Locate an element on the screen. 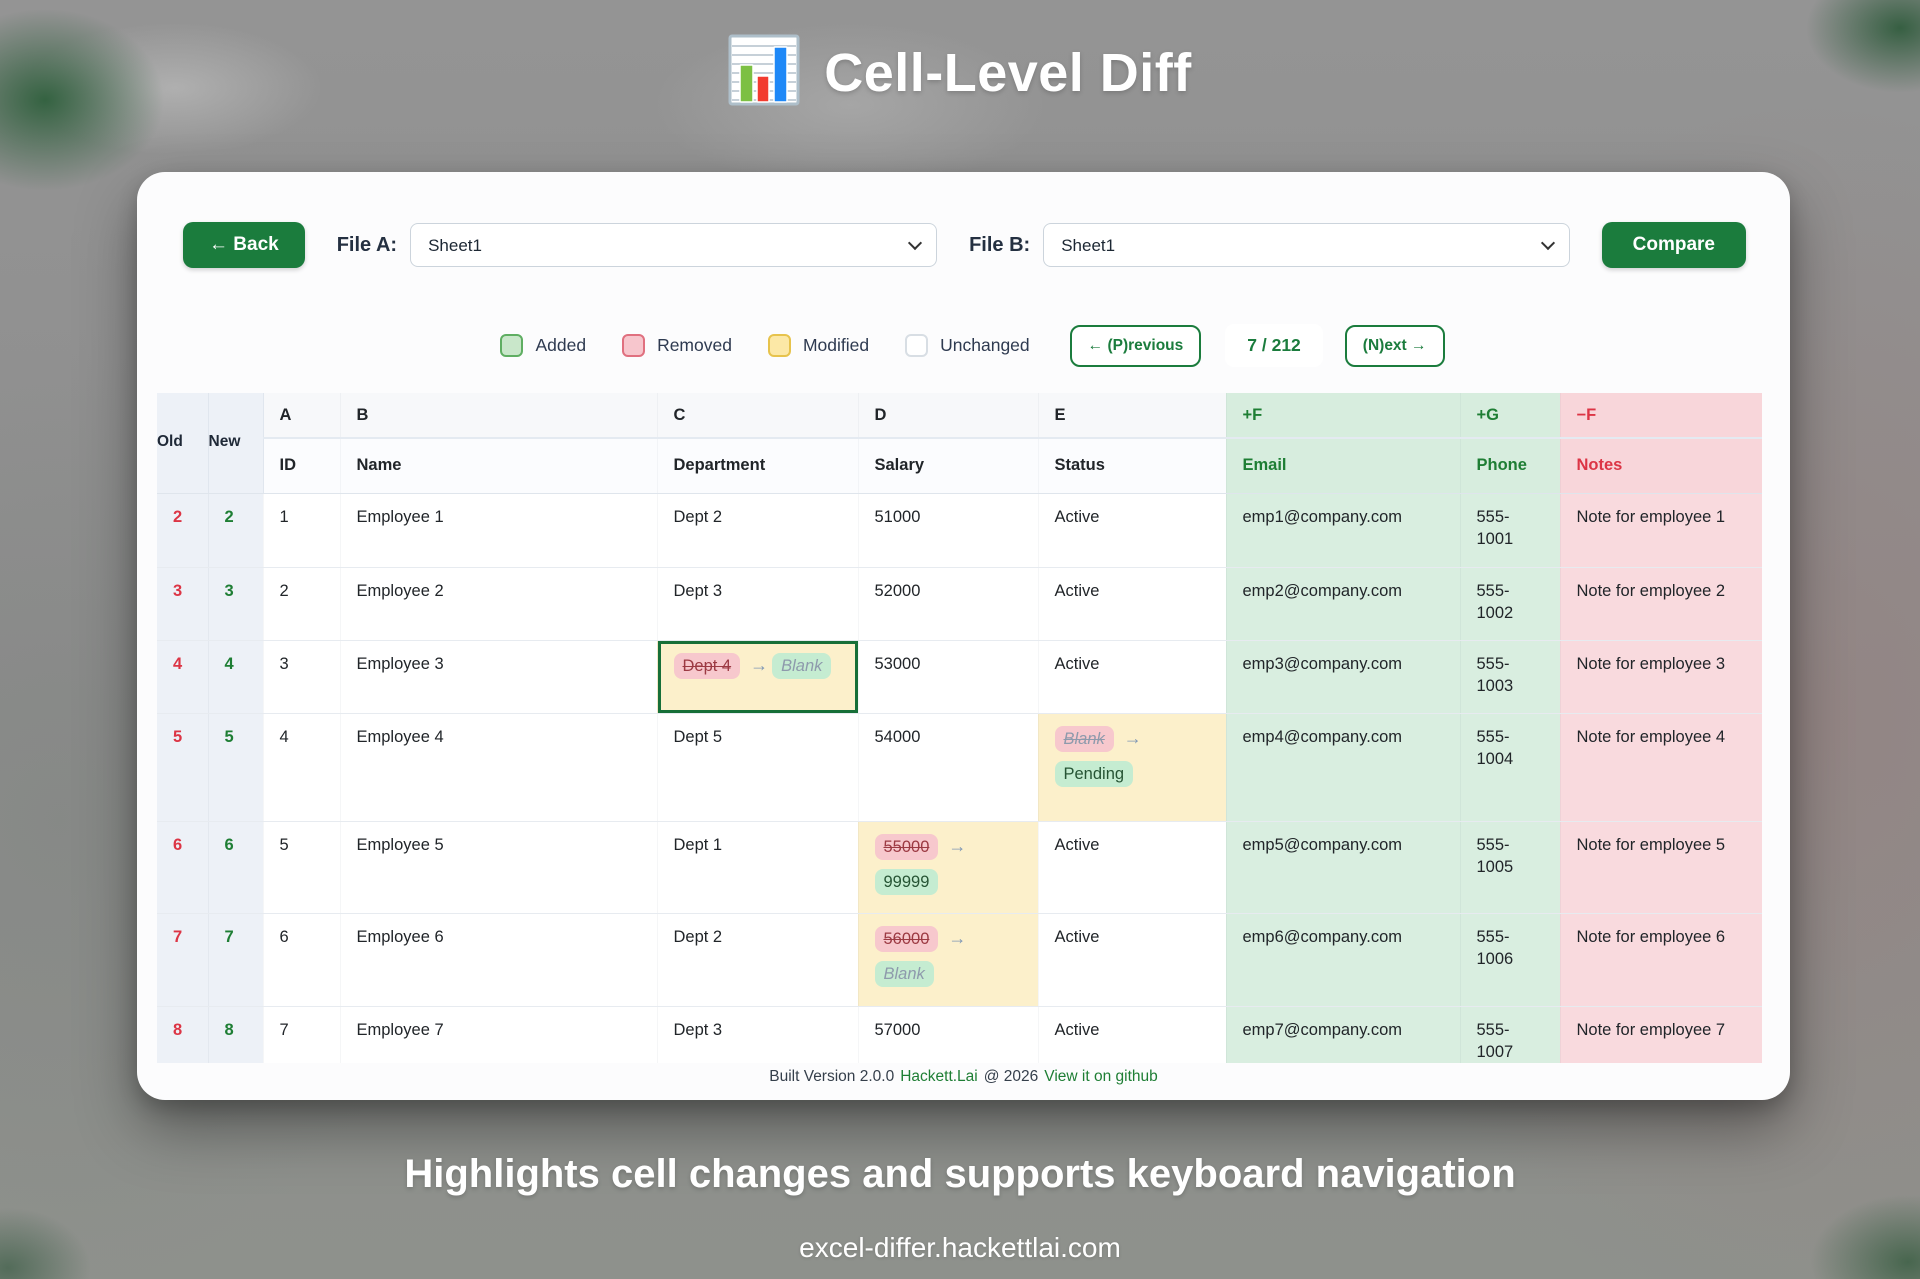  back-button: ← Back is located at coordinates (244, 245).